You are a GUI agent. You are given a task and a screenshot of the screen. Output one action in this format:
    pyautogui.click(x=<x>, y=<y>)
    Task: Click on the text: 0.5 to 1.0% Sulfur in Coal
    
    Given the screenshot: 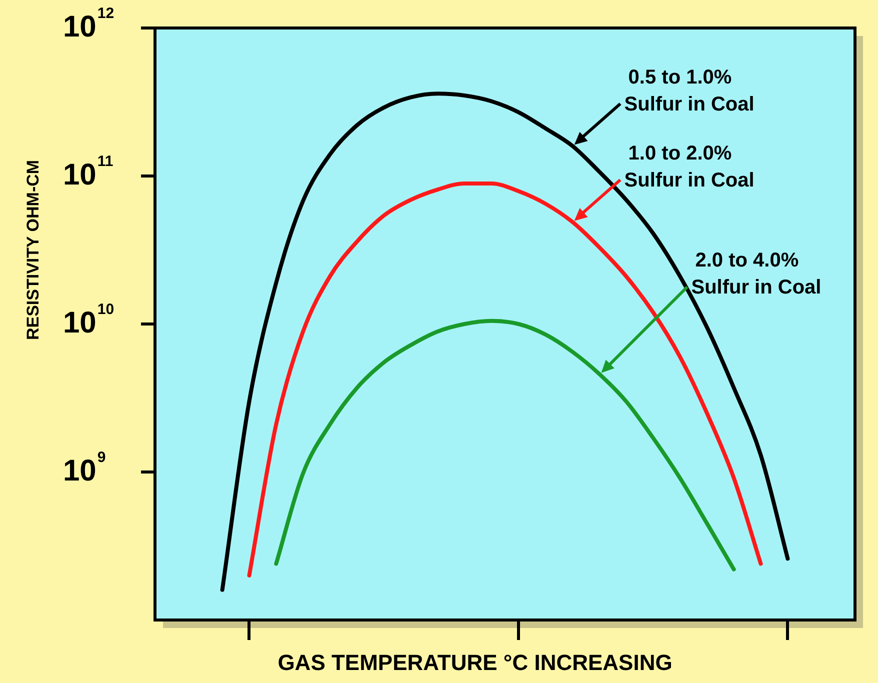 What is the action you would take?
    pyautogui.click(x=689, y=91)
    